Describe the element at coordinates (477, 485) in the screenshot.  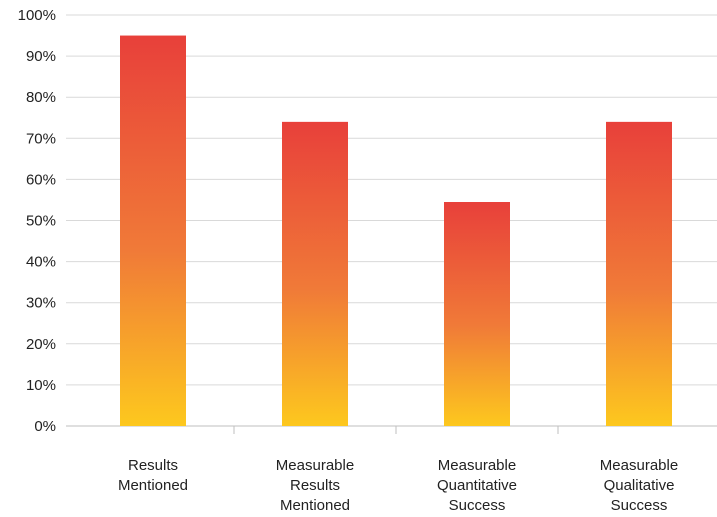
I see `x-category-label: Measurable Quantitative Success` at that location.